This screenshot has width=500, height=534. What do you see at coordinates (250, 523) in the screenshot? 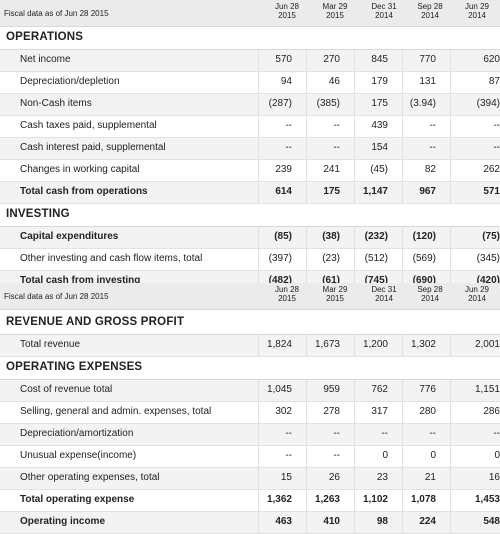
I see `table-row: Operating income 463 410 98 224 548` at bounding box center [250, 523].